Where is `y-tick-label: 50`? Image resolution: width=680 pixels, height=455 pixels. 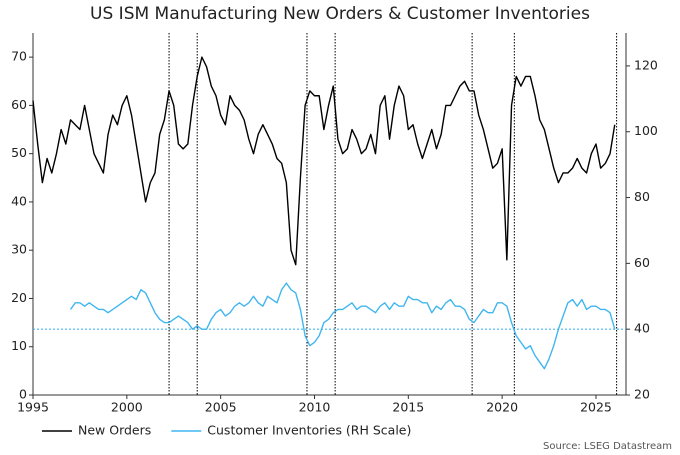
y-tick-label: 50 is located at coordinates (19, 152).